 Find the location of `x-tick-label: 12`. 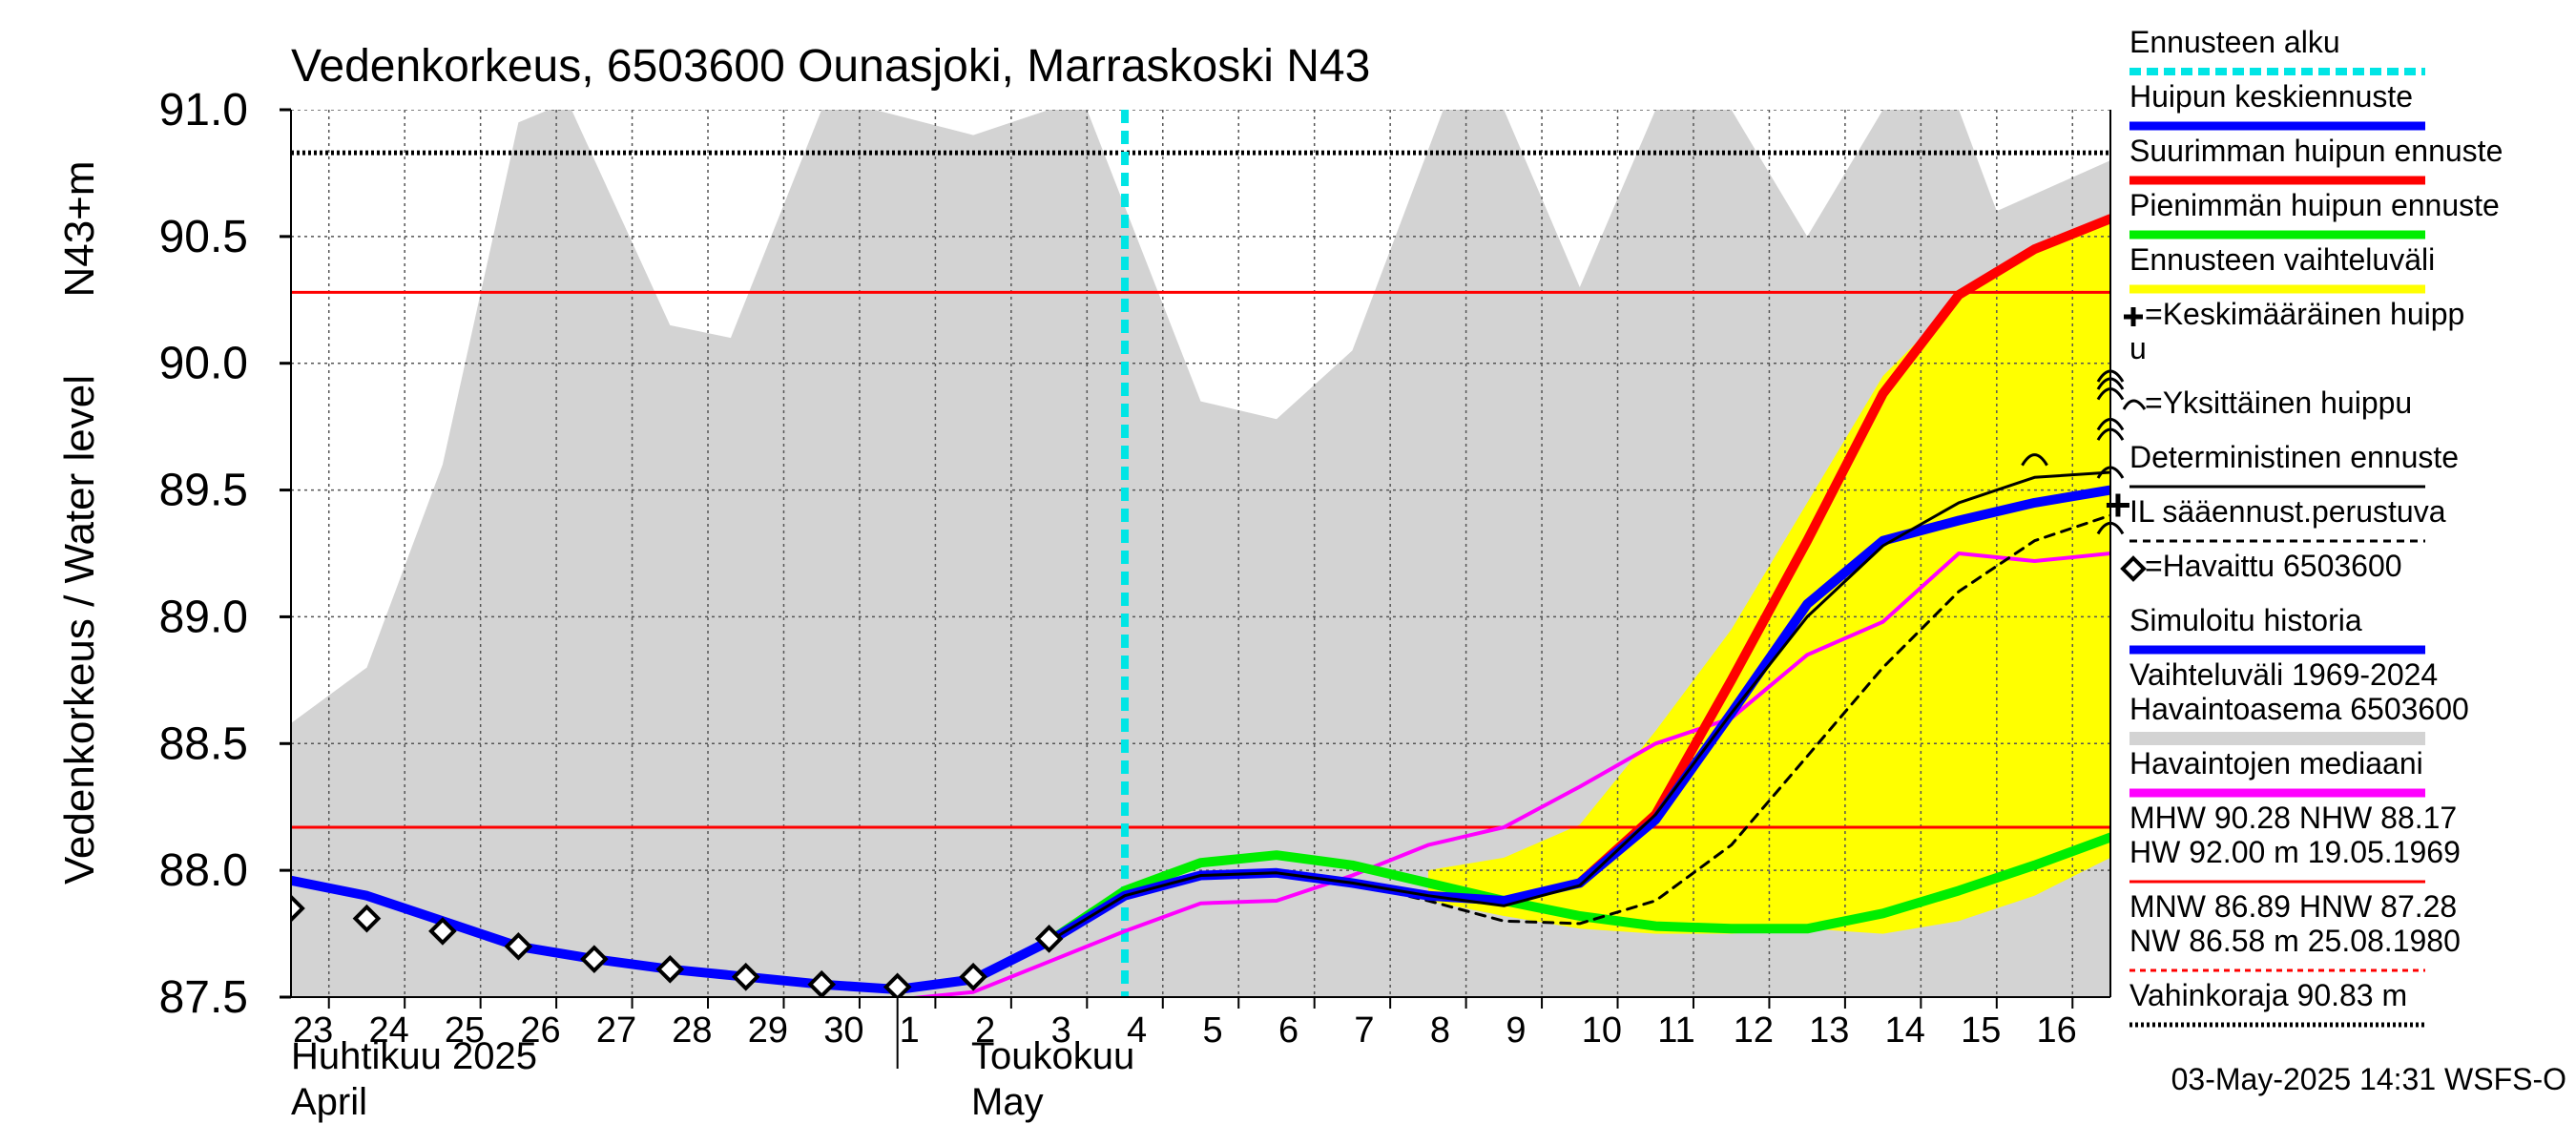

x-tick-label: 12 is located at coordinates (1754, 1030).